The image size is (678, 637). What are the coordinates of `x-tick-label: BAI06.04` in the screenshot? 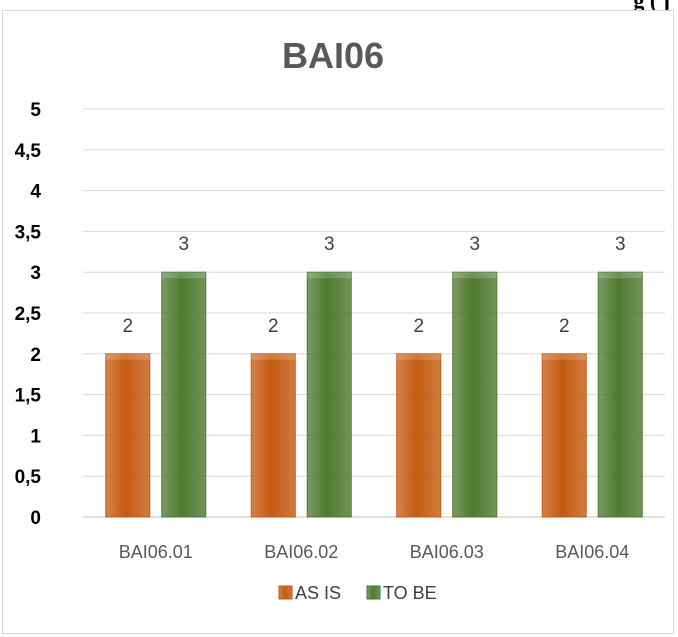 It's located at (592, 552).